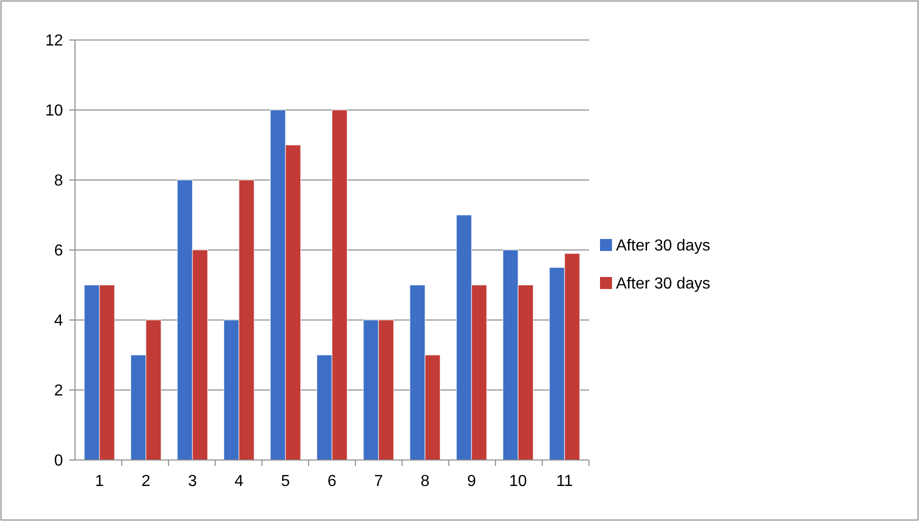 The width and height of the screenshot is (919, 521). I want to click on x-tick-label: 10, so click(518, 481).